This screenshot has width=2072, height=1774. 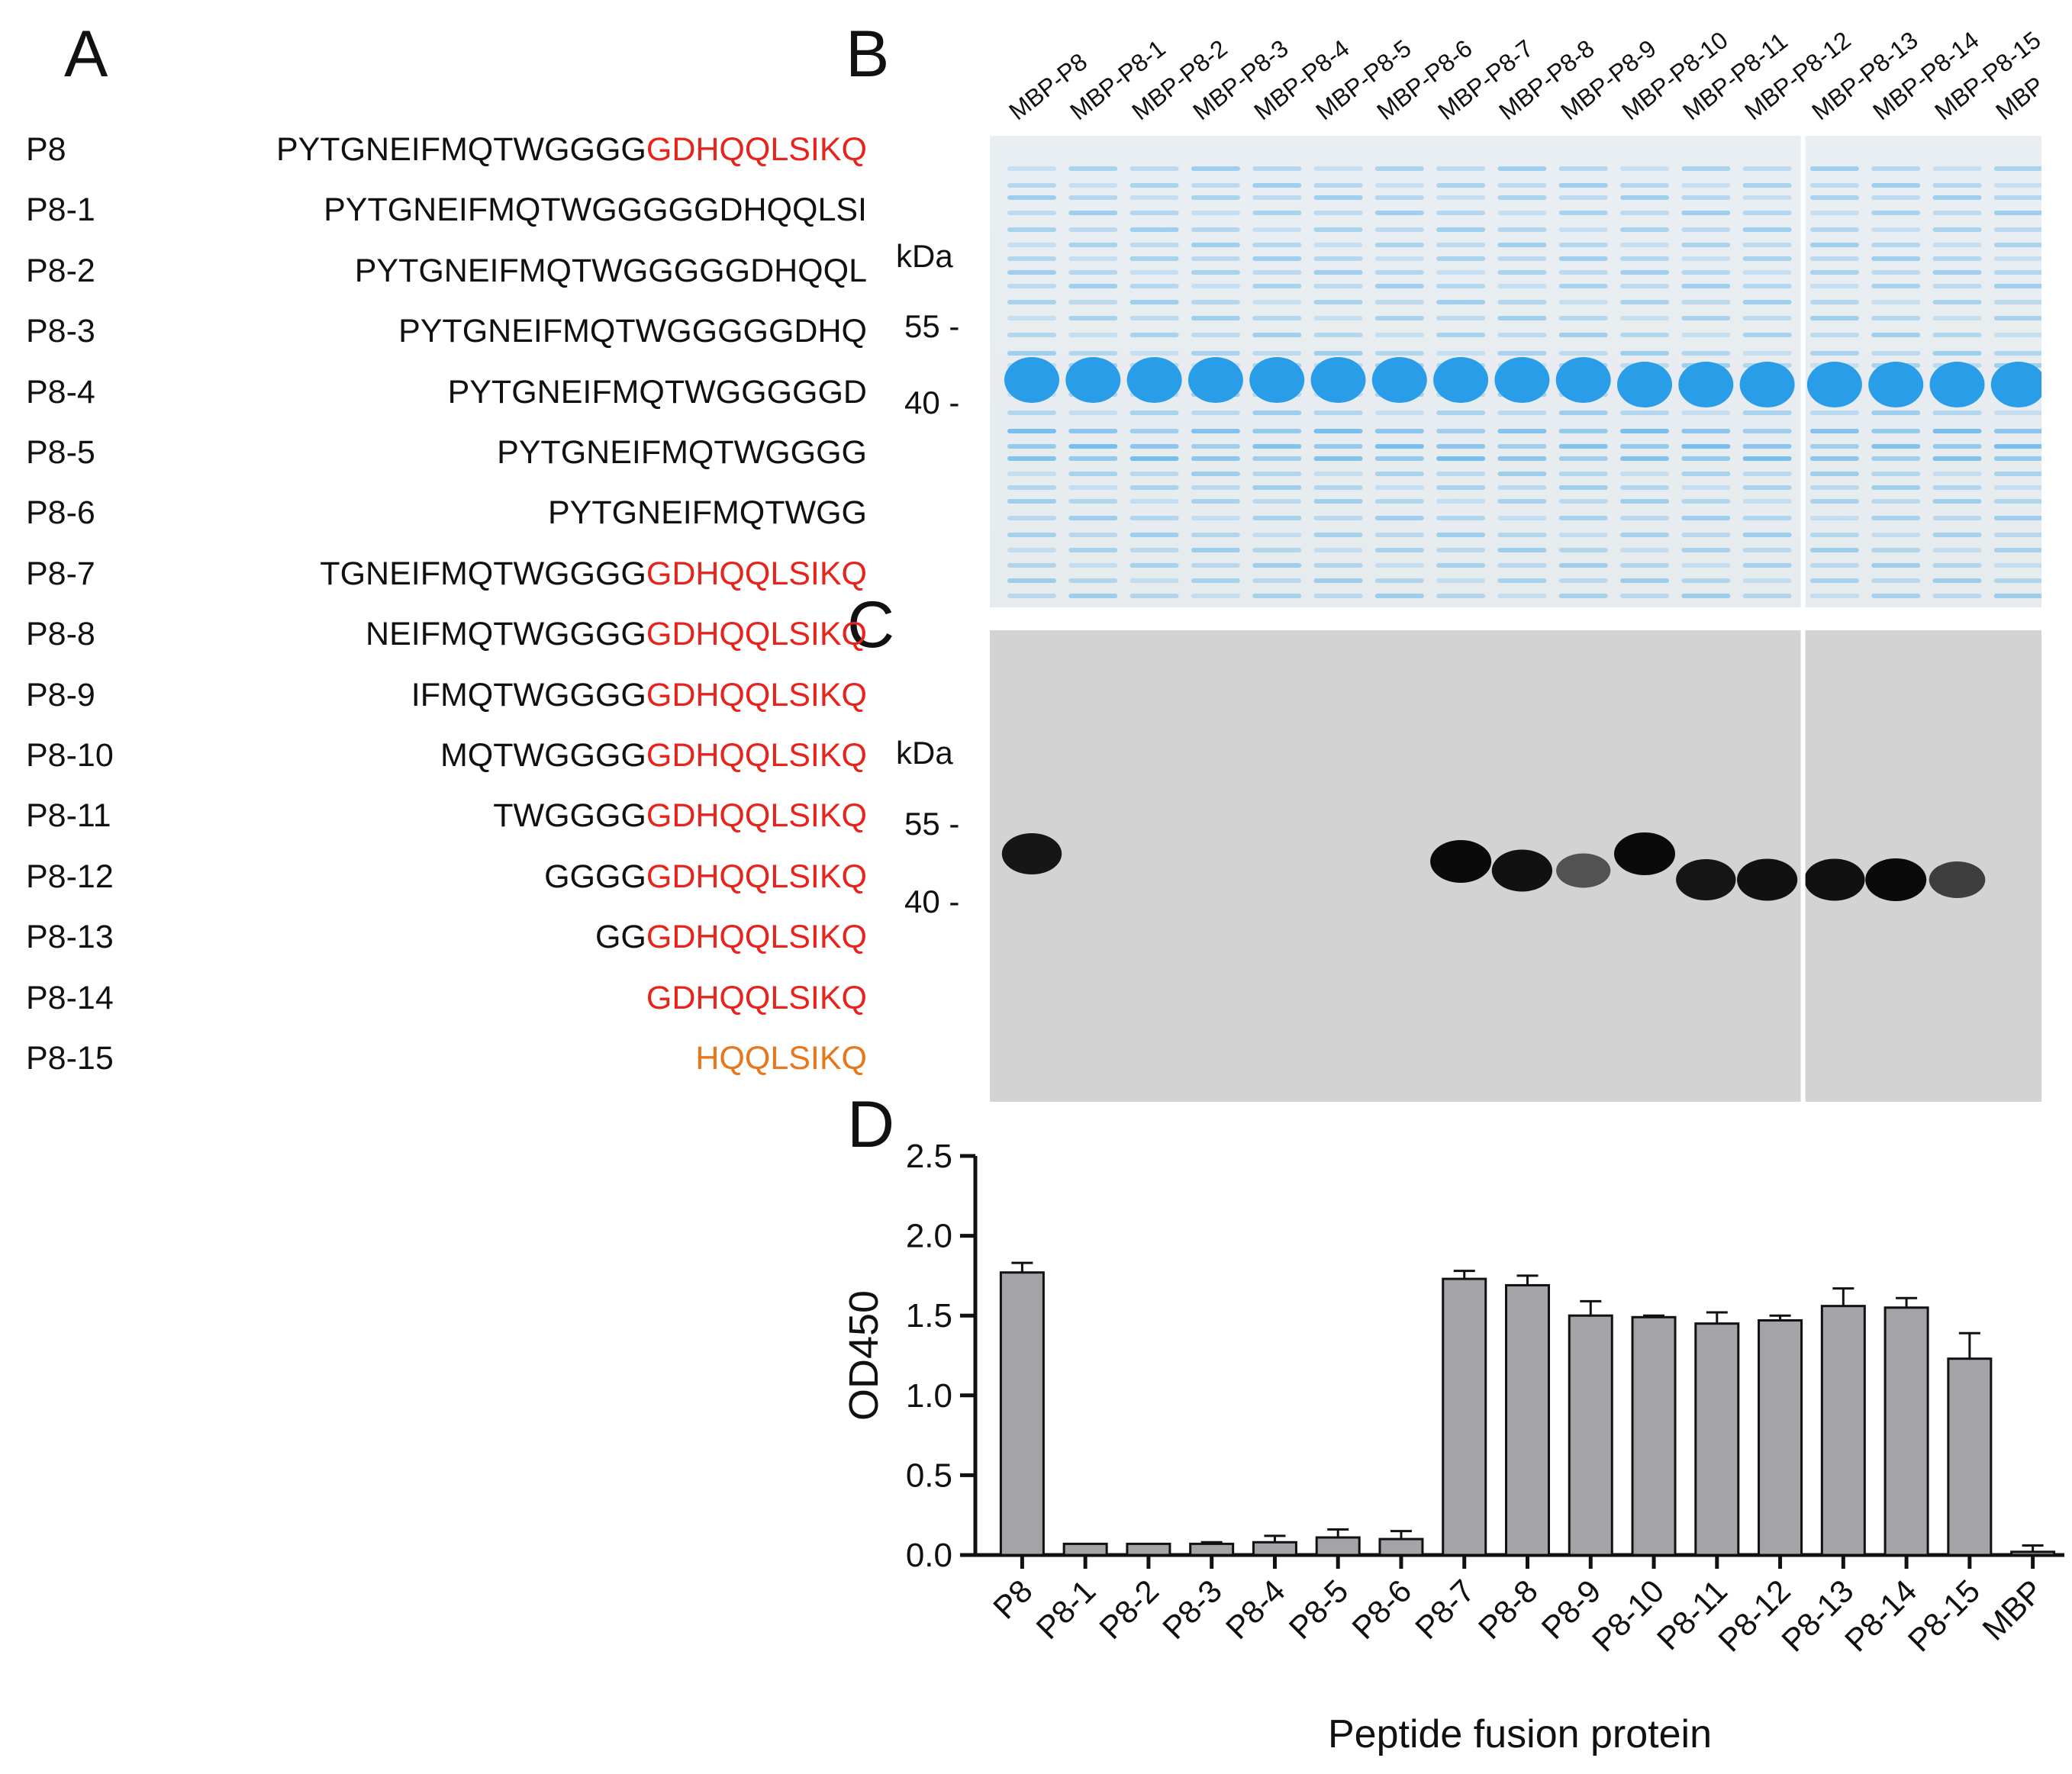 I want to click on peptide-sequence: HQQLSIKQ, so click(x=517, y=1058).